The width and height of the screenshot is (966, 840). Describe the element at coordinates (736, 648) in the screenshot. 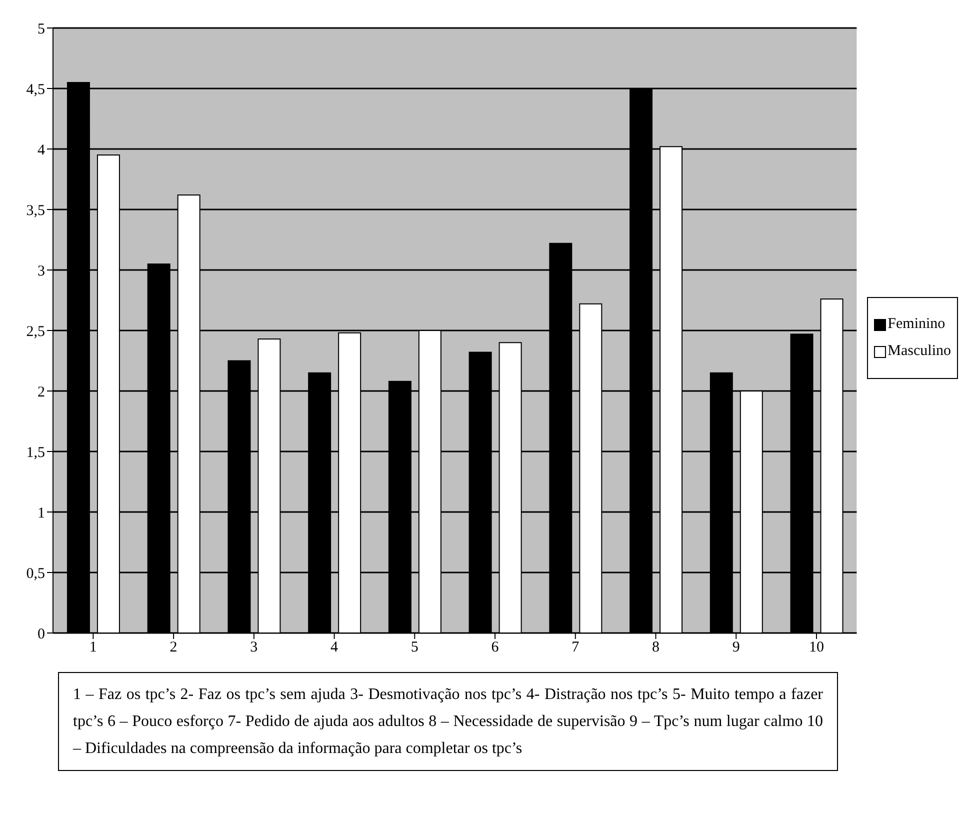

I see `x-tick-label: 9` at that location.